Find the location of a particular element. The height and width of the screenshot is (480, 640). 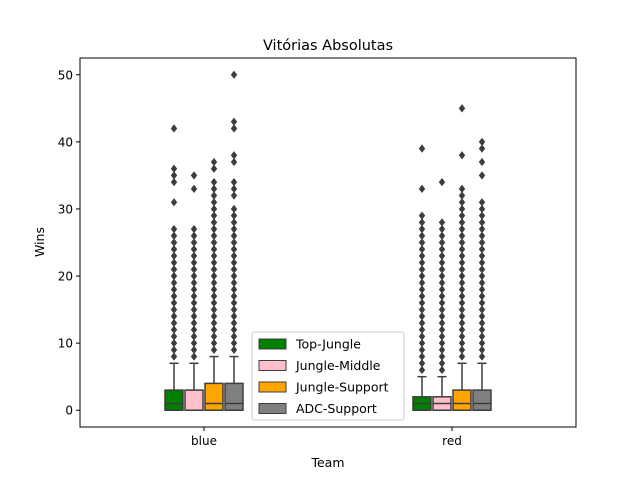

y-tick-label: 40 is located at coordinates (65, 142).